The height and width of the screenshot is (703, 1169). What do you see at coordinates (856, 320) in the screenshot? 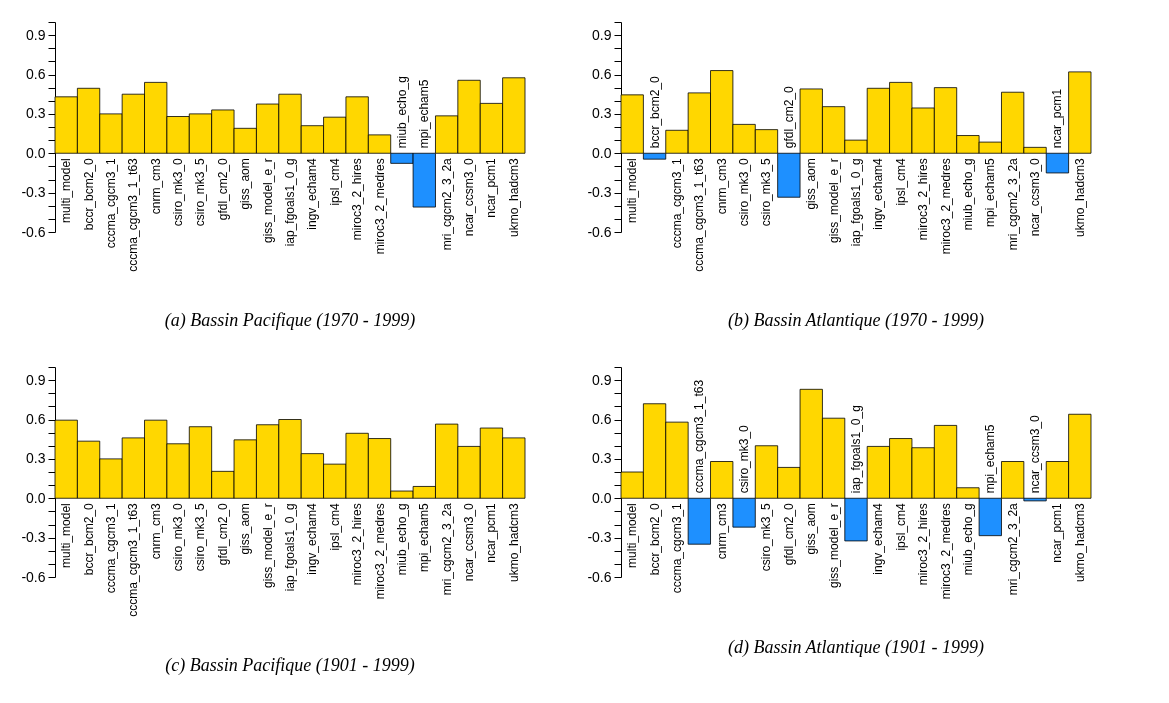
I see `text: (b) Bassin Atlantique (1970 - 1999)` at bounding box center [856, 320].